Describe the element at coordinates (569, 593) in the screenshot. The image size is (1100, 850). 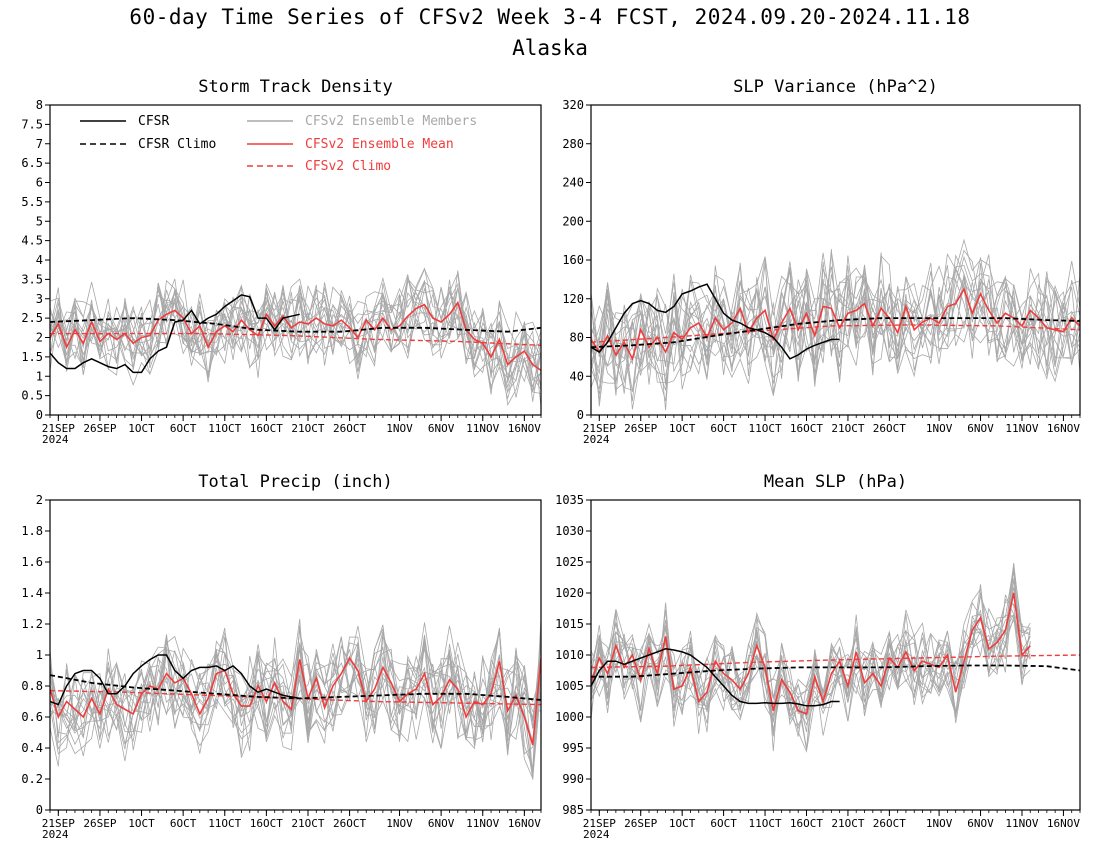
I see `y-tick-label: 1020` at that location.